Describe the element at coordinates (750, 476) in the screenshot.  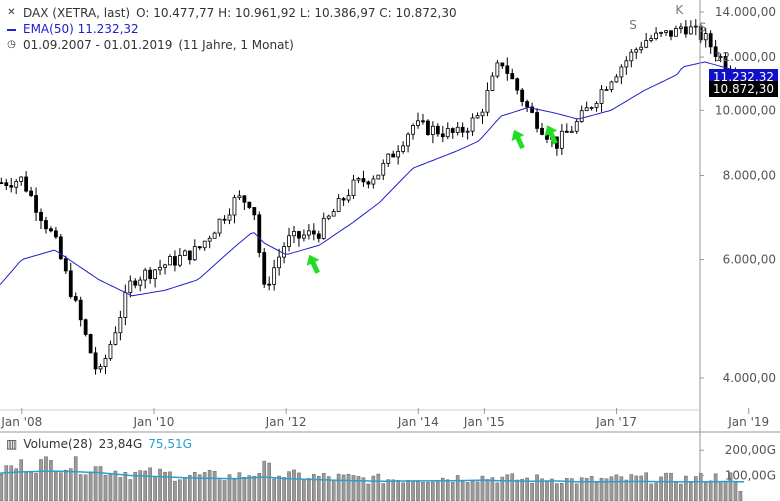
I see `volume-tick-label: 100,00G` at that location.